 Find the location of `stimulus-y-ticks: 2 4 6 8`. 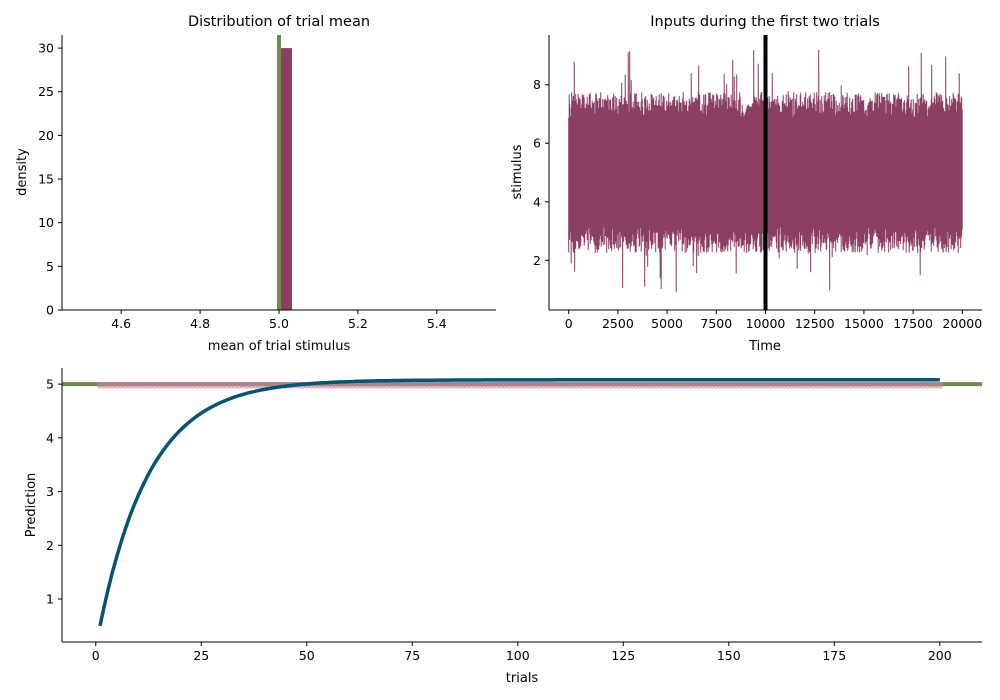

stimulus-y-ticks: 2 4 6 8 is located at coordinates (541, 172).